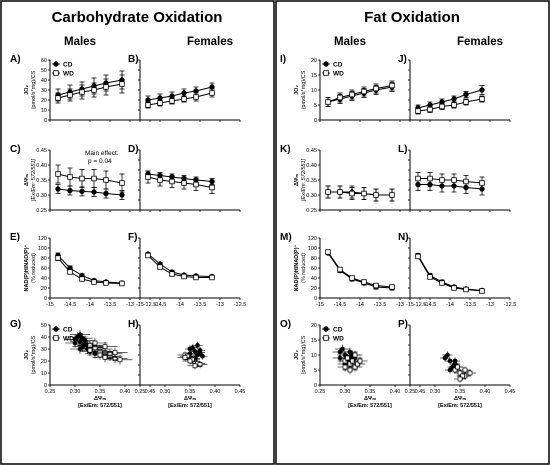  Describe the element at coordinates (402, 149) in the screenshot. I see `panel-label: L)` at that location.